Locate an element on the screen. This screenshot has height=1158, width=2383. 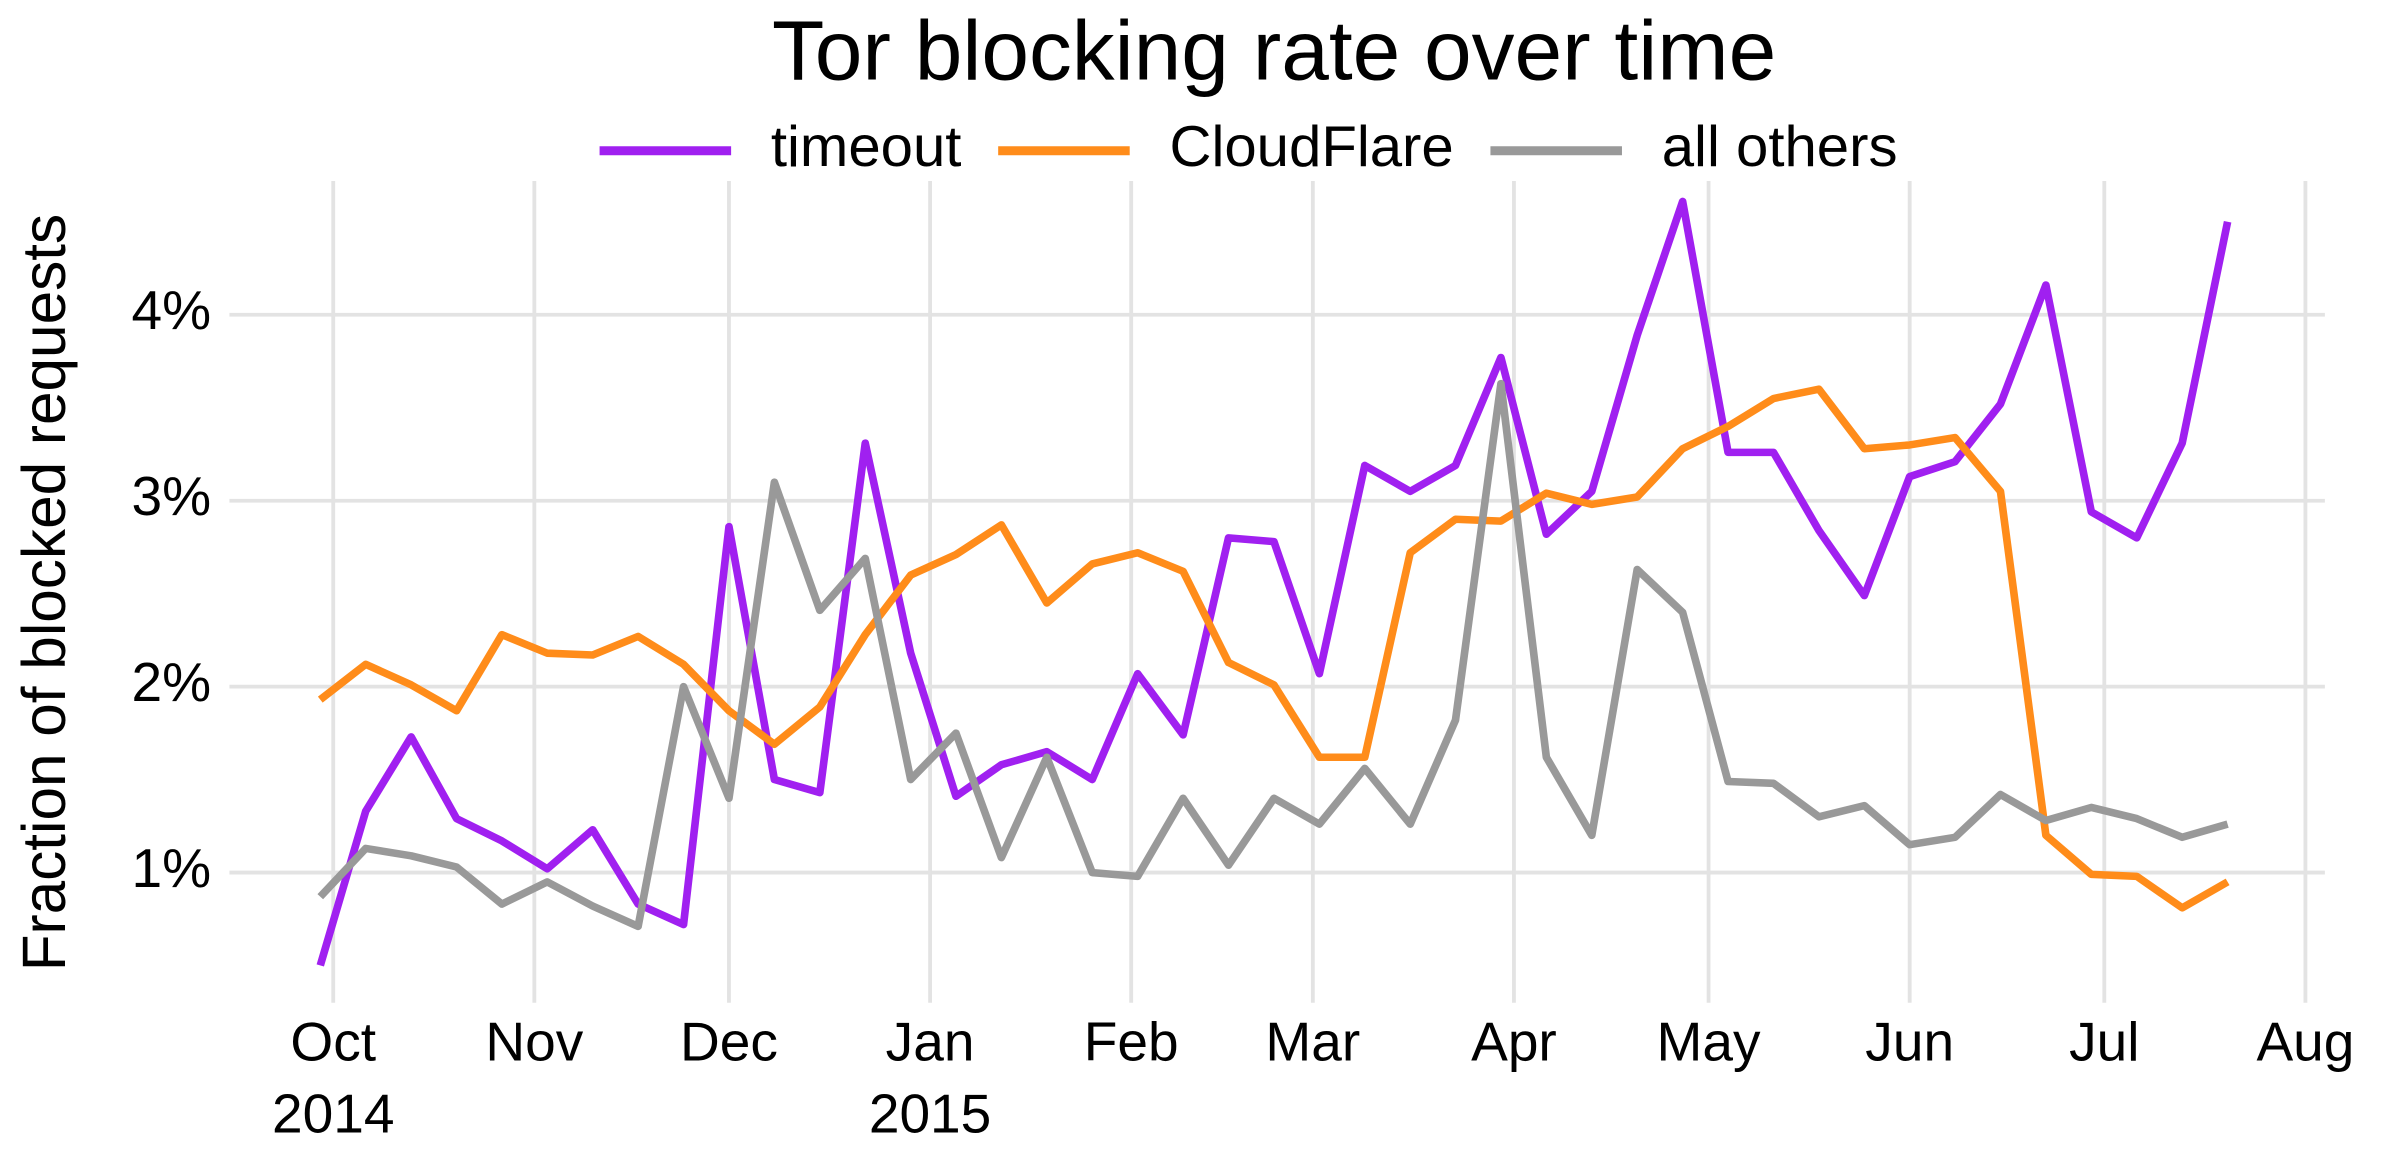
legend: timeout CloudFlare all others is located at coordinates (1248, 147).